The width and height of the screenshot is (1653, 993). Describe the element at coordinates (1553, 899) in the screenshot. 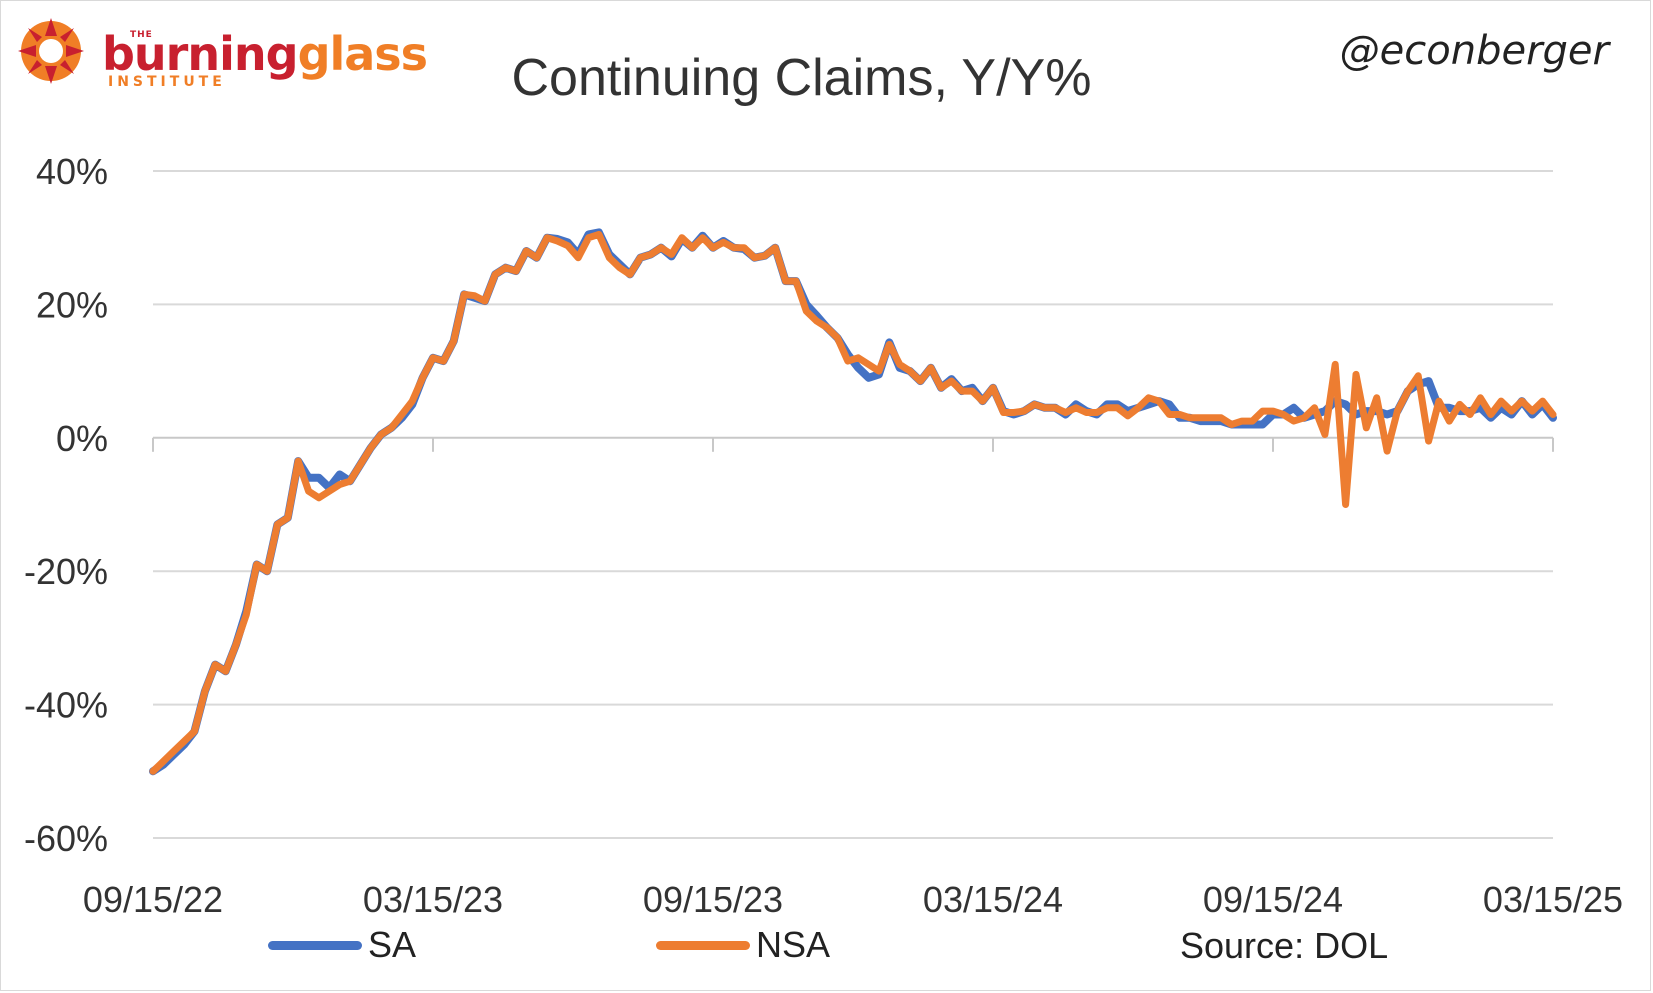

I see `x-tick-label: 03/15/25` at that location.